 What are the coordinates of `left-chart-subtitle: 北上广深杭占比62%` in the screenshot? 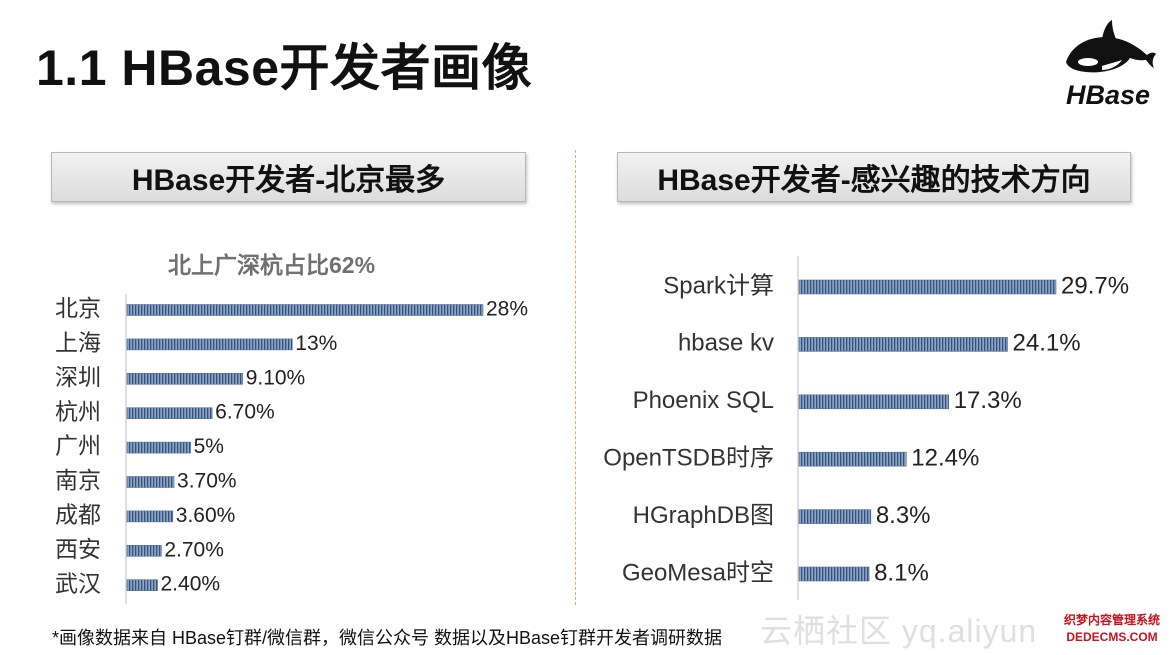 It's located at (272, 265).